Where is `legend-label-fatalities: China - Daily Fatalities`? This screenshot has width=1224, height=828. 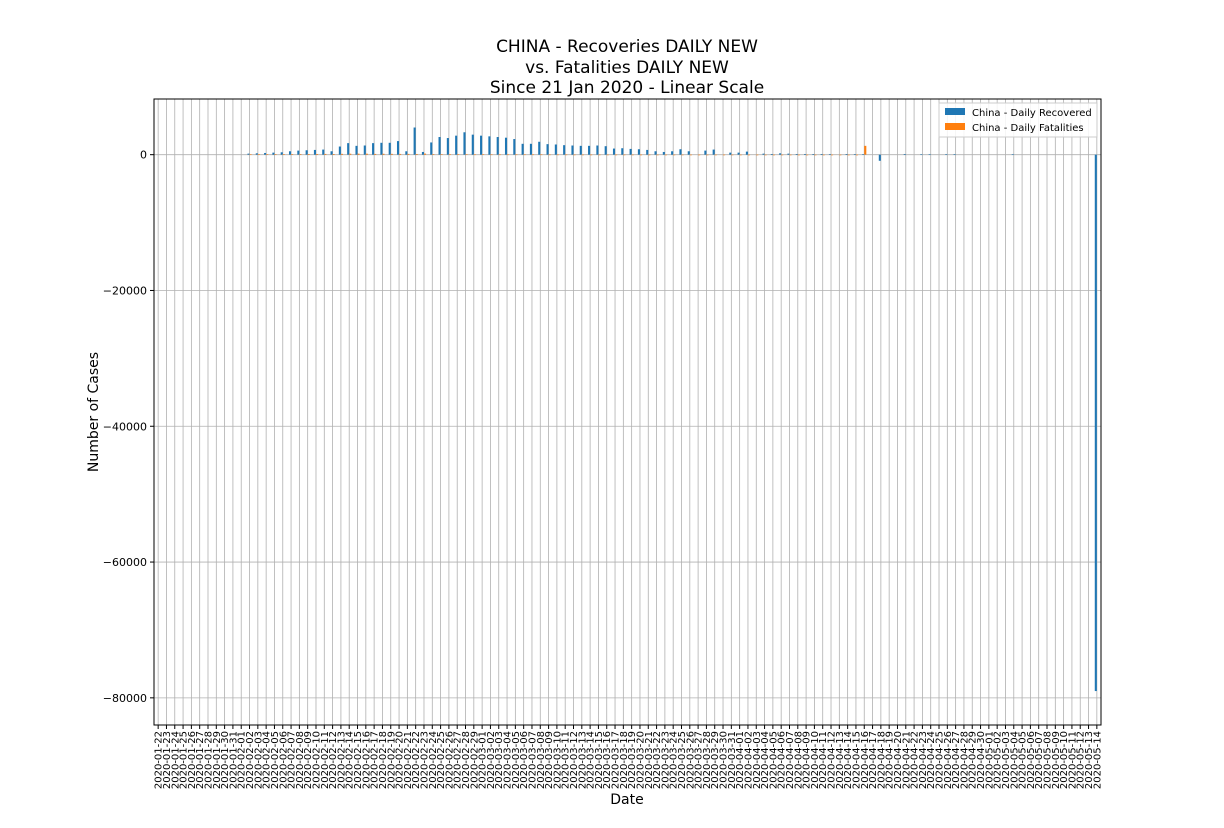
legend-label-fatalities: China - Daily Fatalities is located at coordinates (1028, 128).